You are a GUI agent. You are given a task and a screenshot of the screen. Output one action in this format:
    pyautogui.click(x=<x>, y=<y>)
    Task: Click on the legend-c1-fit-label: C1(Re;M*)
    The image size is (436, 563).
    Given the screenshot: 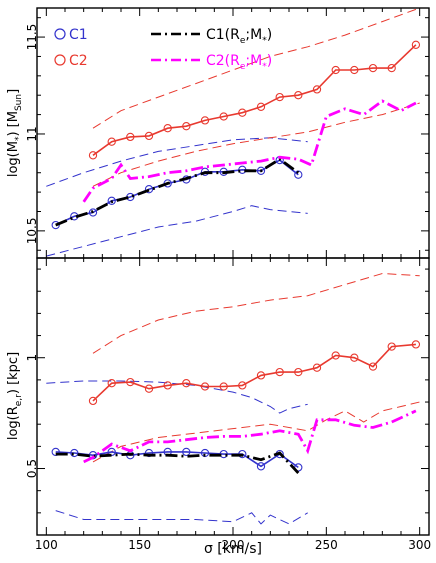 What is the action you would take?
    pyautogui.click(x=239, y=36)
    